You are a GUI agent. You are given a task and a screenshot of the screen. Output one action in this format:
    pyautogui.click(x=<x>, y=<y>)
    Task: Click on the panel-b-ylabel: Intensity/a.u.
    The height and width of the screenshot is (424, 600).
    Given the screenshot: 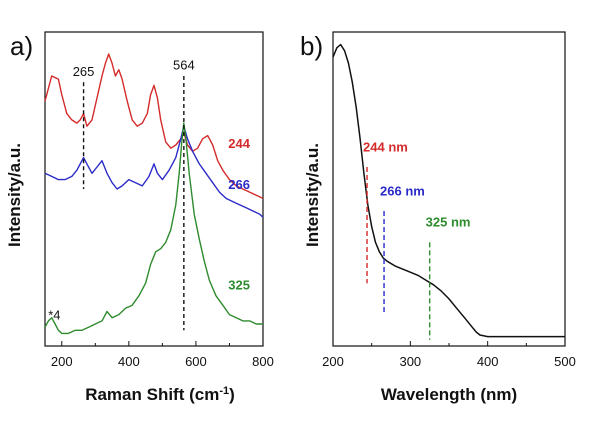 What is the action you would take?
    pyautogui.click(x=312, y=195)
    